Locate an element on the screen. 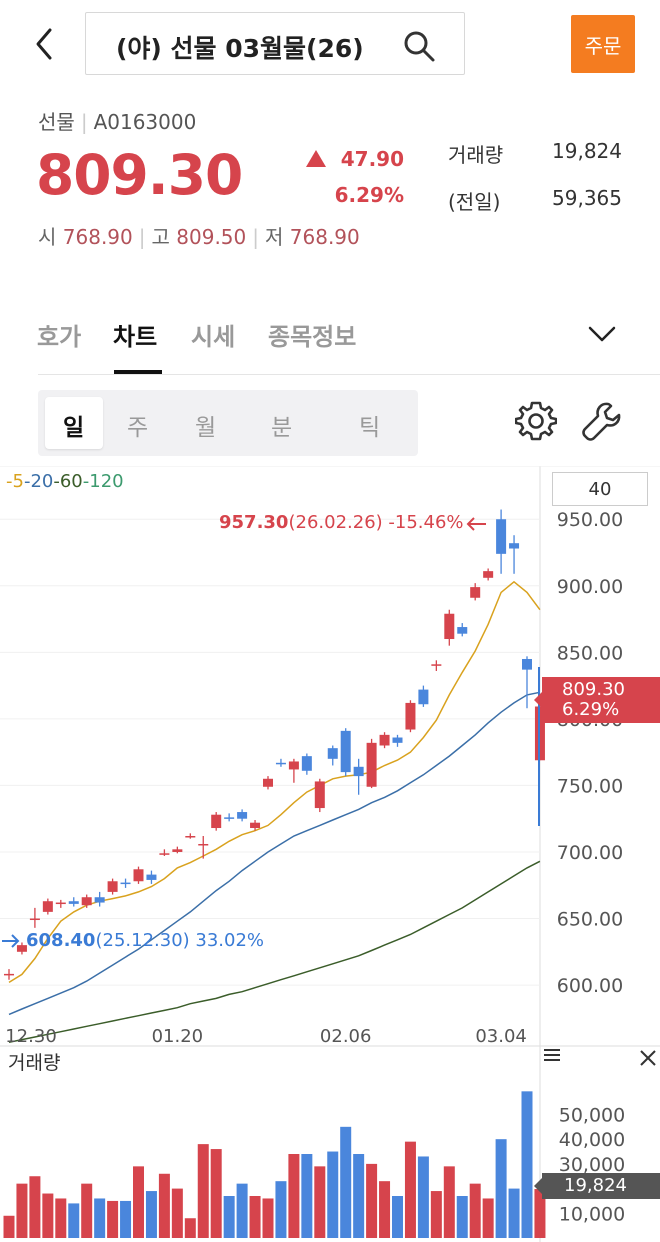  high-annotation: 957.30(26.02.26) -15.46% is located at coordinates (341, 522).